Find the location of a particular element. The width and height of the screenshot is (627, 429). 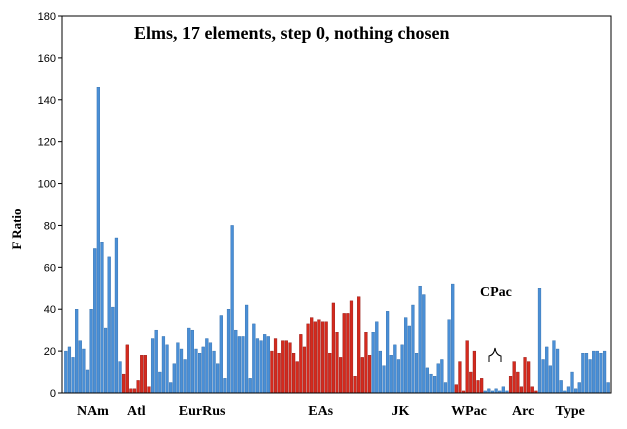

y-tick-label: 0 is located at coordinates (53, 394).